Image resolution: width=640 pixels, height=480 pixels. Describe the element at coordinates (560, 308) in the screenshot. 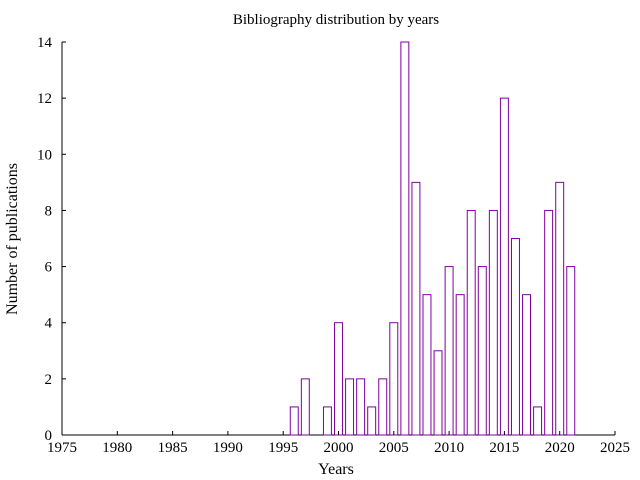

I see `bar-2020` at that location.